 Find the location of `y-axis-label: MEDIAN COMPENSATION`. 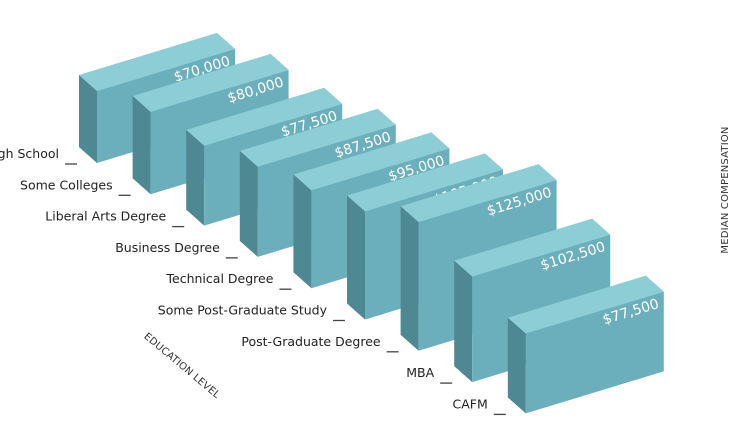

y-axis-label: MEDIAN COMPENSATION is located at coordinates (725, 189).